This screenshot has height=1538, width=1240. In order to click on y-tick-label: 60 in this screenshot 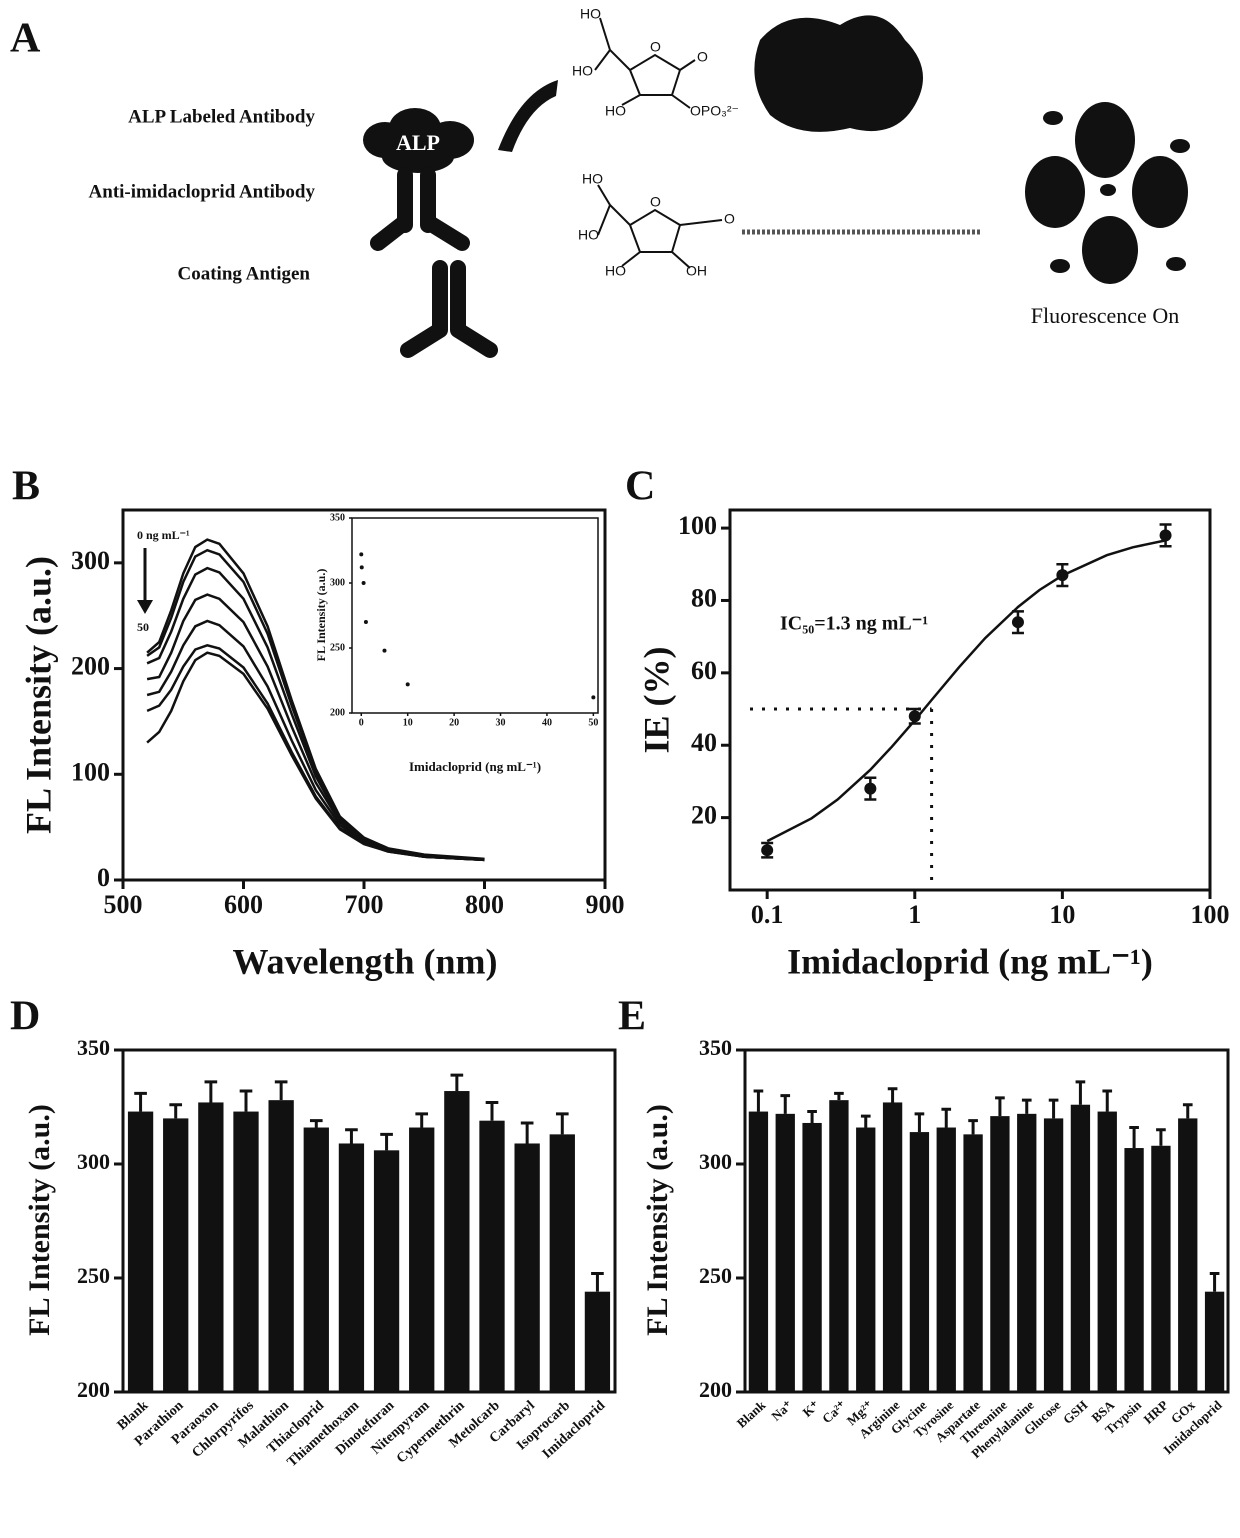, I will do `click(704, 670)`.